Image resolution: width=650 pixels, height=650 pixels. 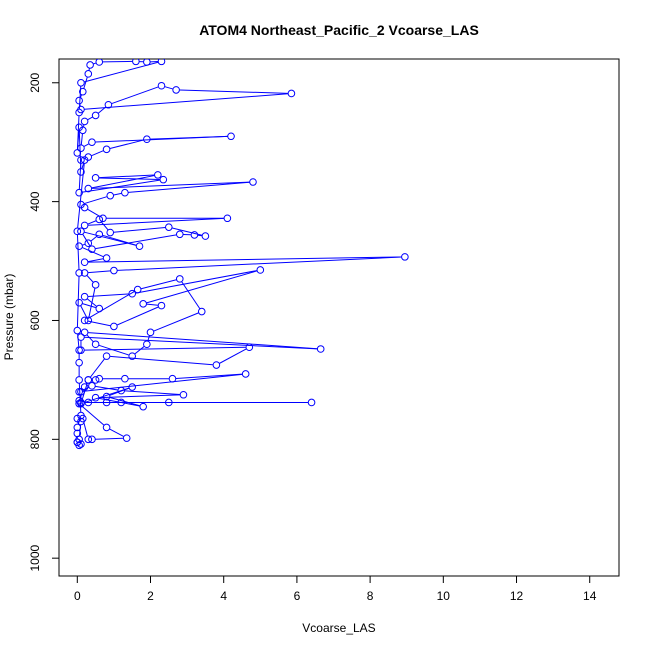 What do you see at coordinates (338, 628) in the screenshot?
I see `x-axis-label: Vcoarse_LAS` at bounding box center [338, 628].